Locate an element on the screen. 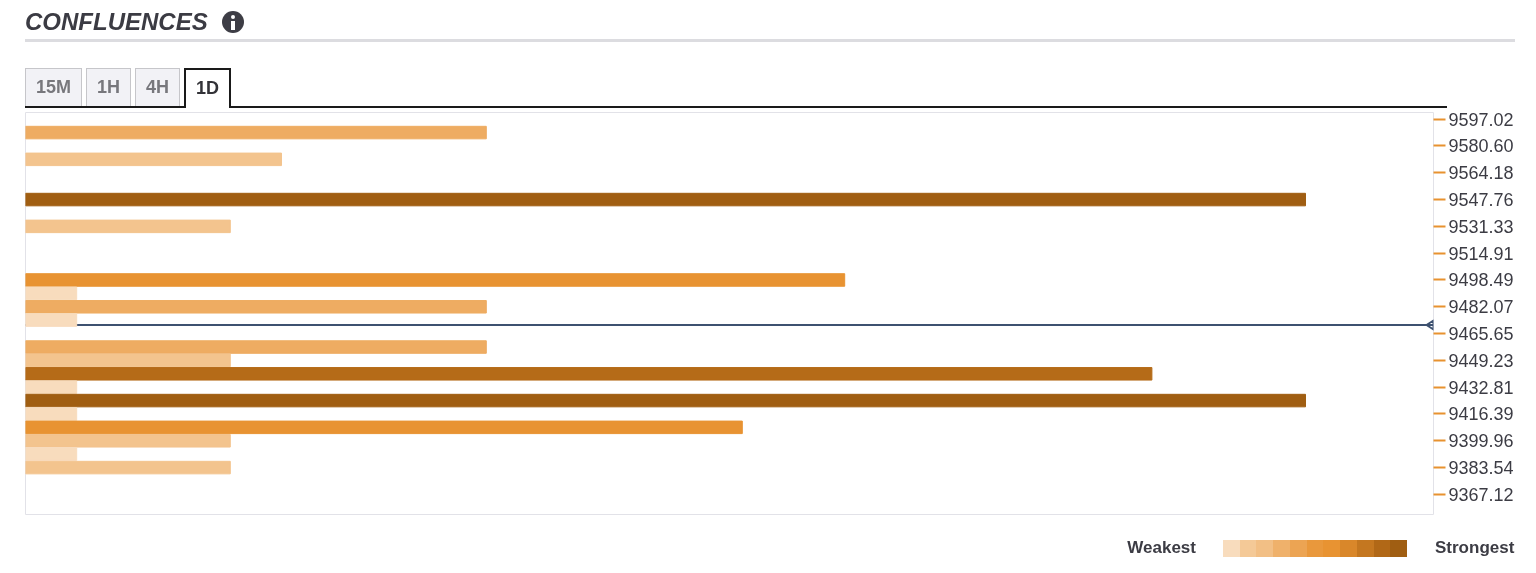  tab: 4H is located at coordinates (158, 87).